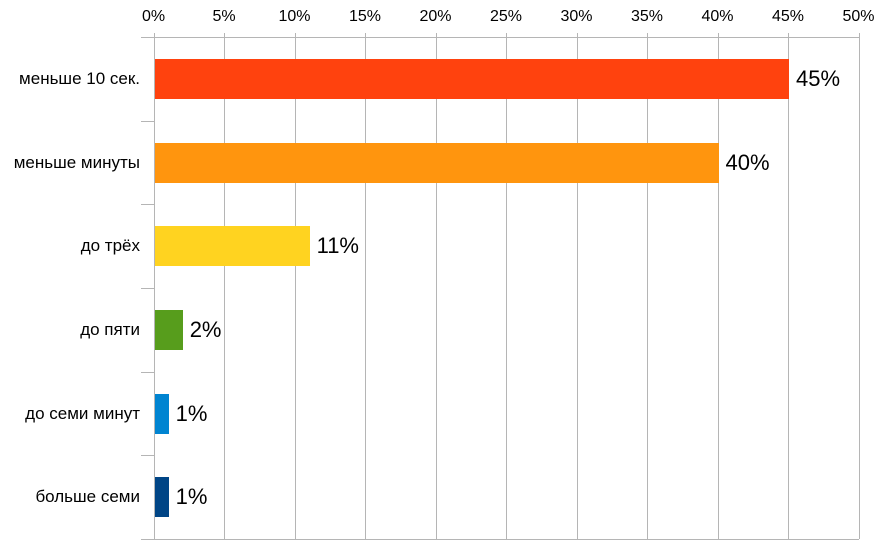  What do you see at coordinates (506, 16) in the screenshot?
I see `x-axis-tick-label: 25%` at bounding box center [506, 16].